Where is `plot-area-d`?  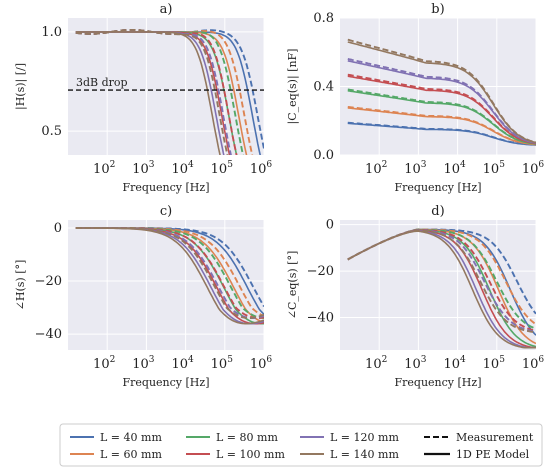
plot-area-d is located at coordinates (438, 285).